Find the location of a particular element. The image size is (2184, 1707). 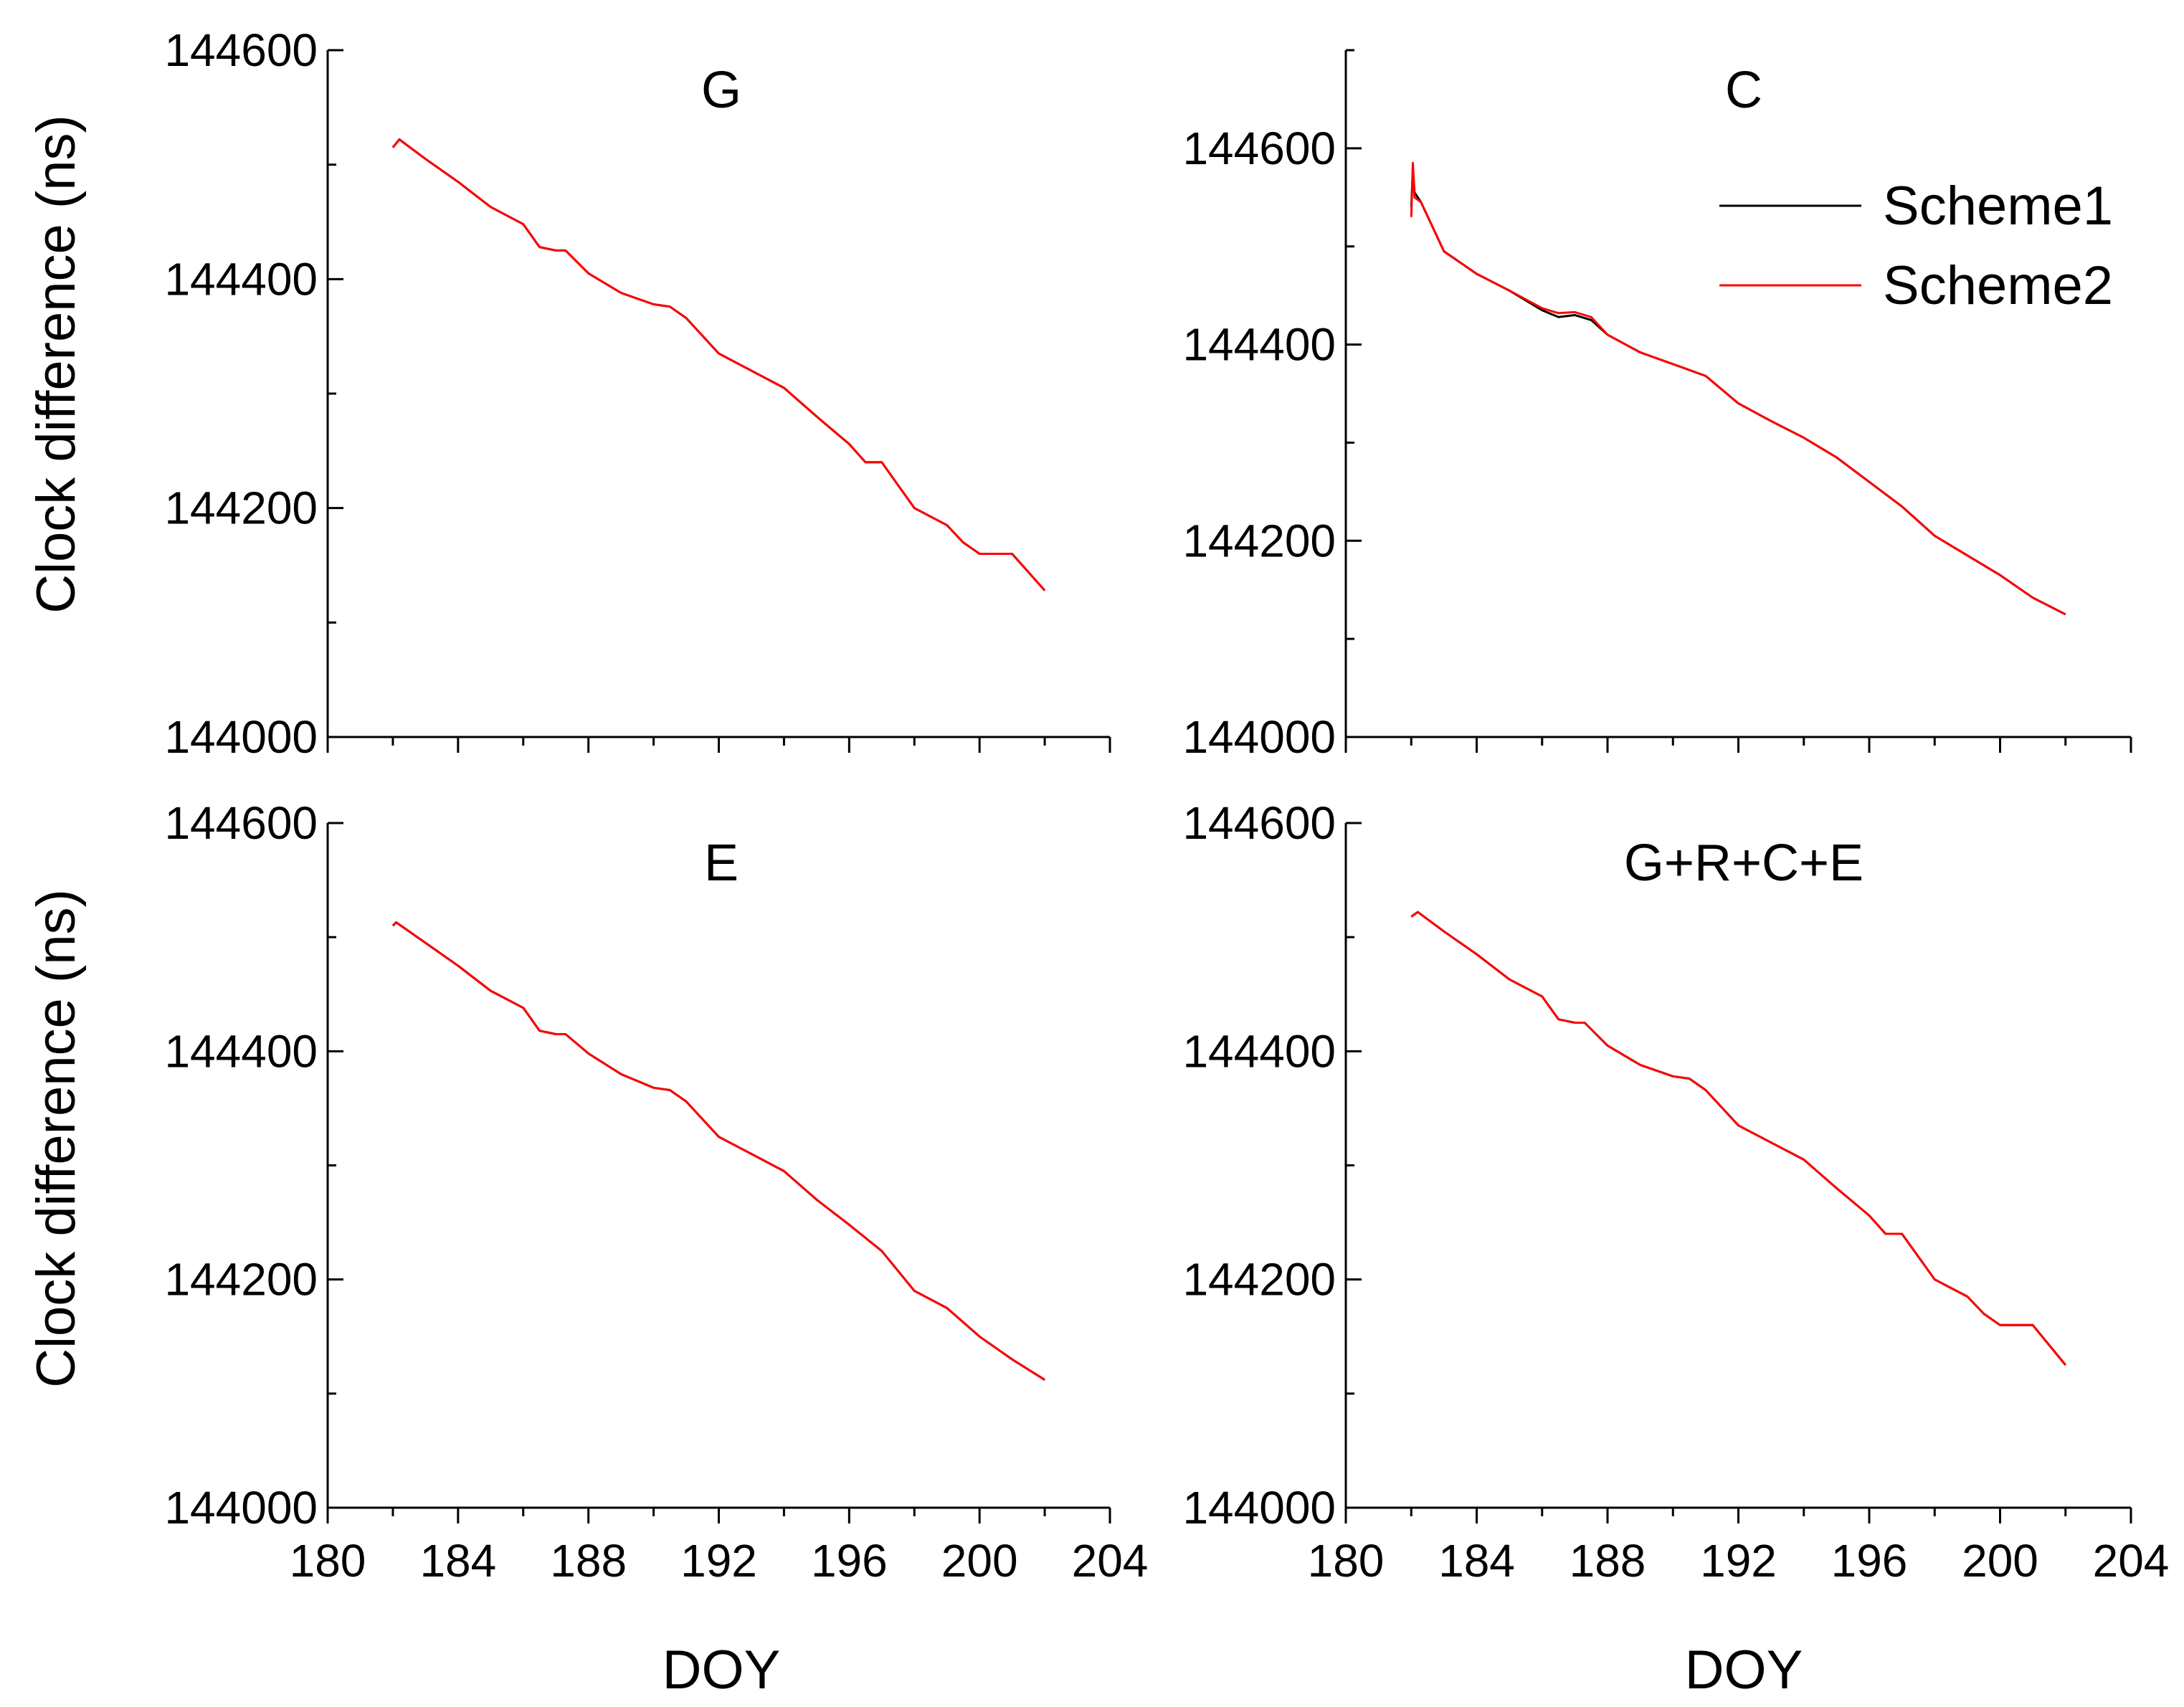

panel-title: C is located at coordinates (1743, 90).